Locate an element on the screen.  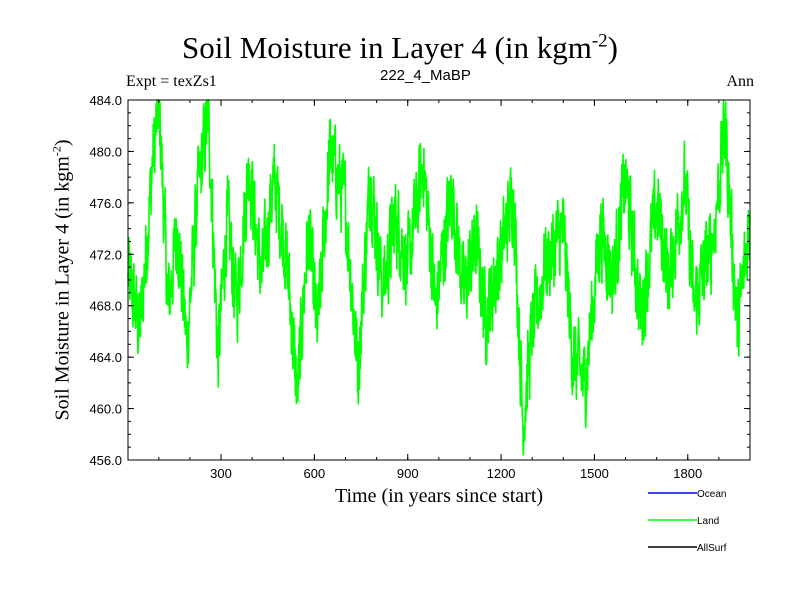
y-tick-label: 464.0 is located at coordinates (105, 357).